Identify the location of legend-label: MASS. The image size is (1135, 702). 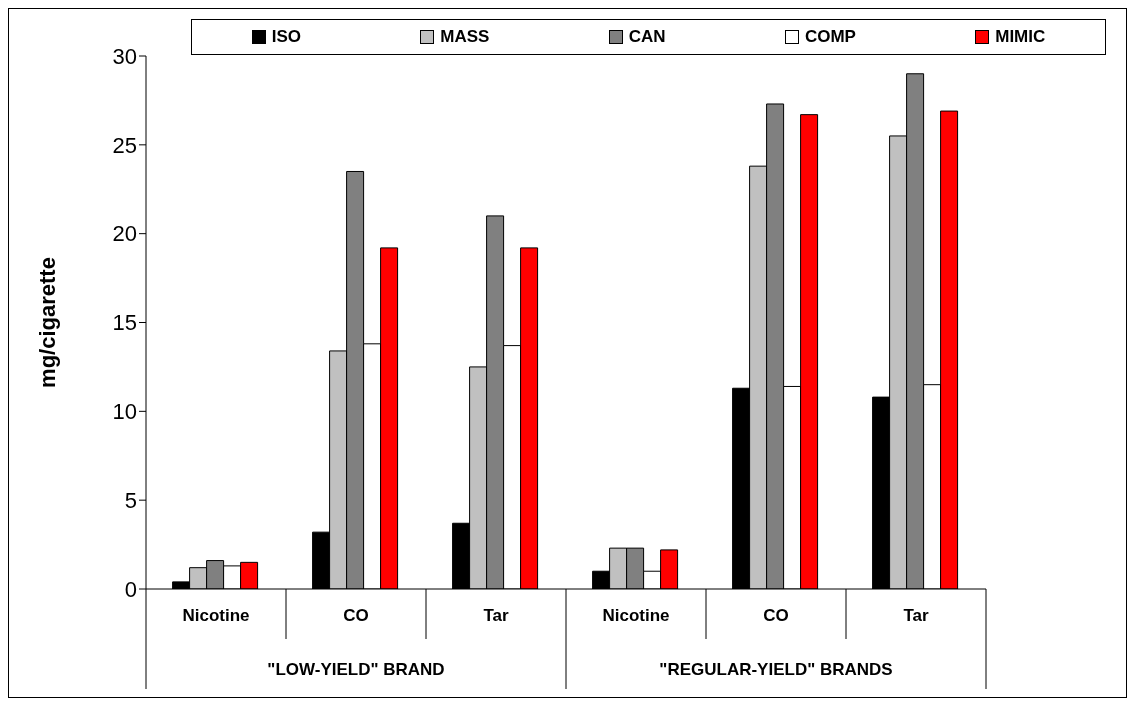
(465, 37).